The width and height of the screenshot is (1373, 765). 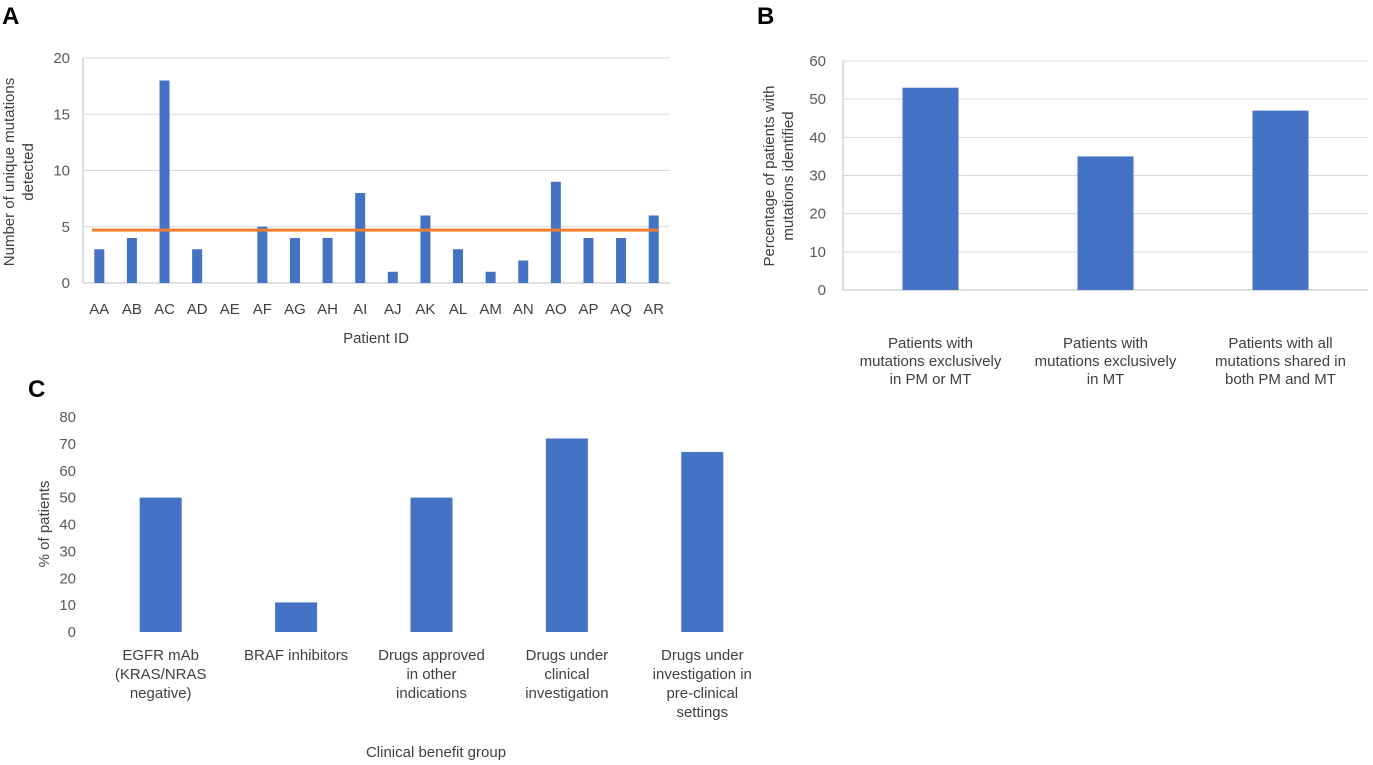 I want to click on panel-c-y-tick-label: 50, so click(x=67, y=498).